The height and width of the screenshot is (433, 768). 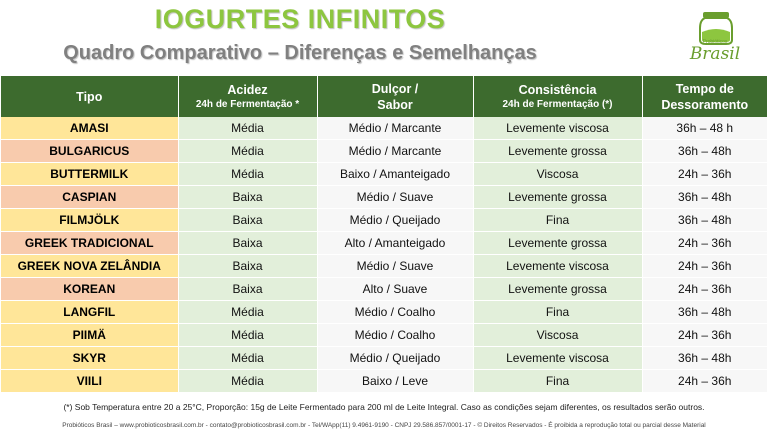 I want to click on cell-dulcor: Baixo / Leve, so click(x=395, y=381).